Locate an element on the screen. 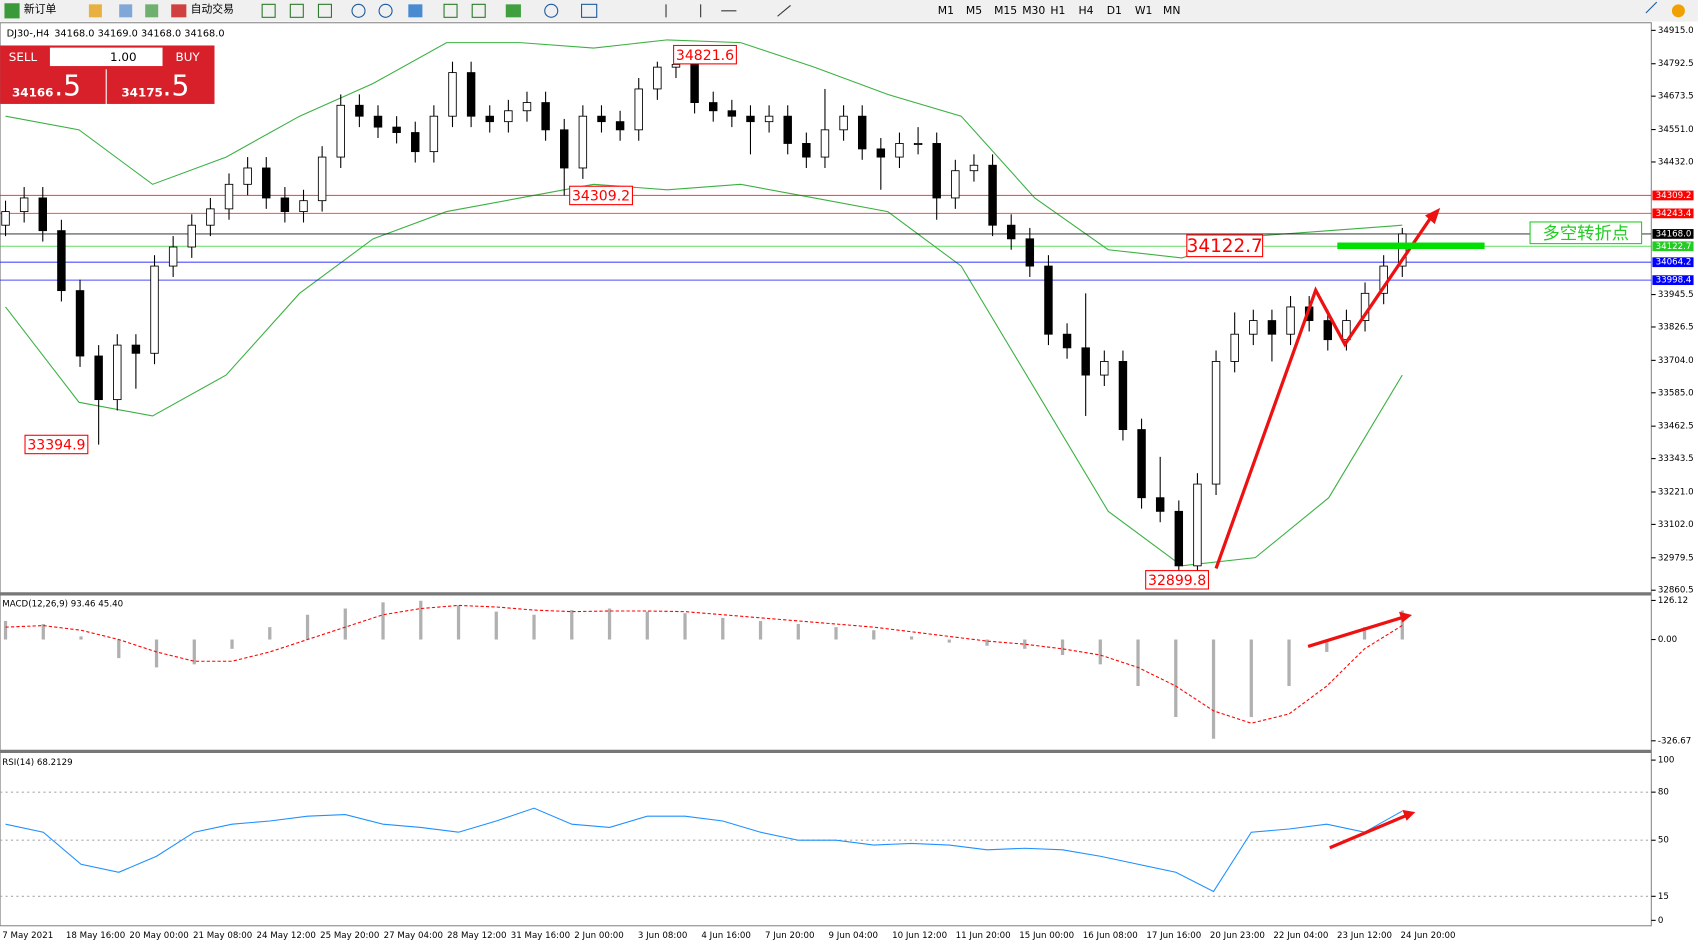 The width and height of the screenshot is (1698, 942). price-level-label: 34122.7 is located at coordinates (1674, 247).